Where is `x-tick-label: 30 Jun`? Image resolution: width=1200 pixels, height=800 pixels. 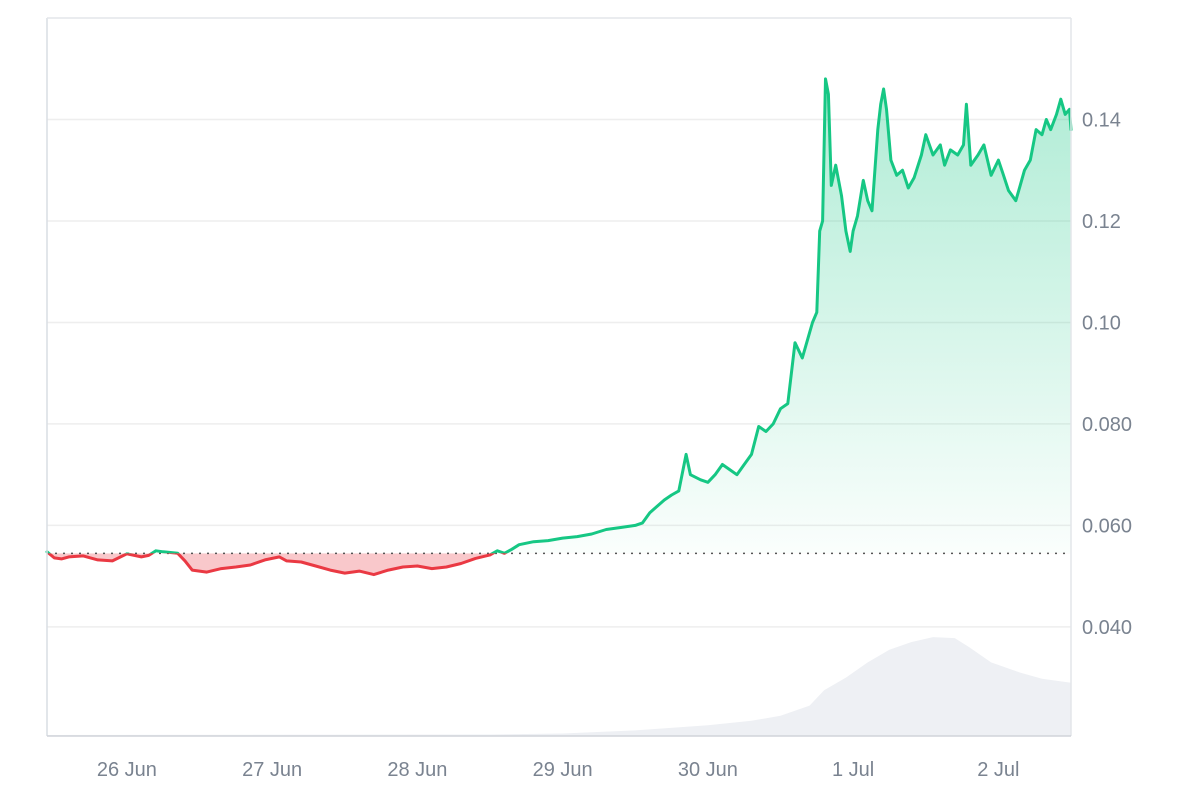
x-tick-label: 30 Jun is located at coordinates (708, 770).